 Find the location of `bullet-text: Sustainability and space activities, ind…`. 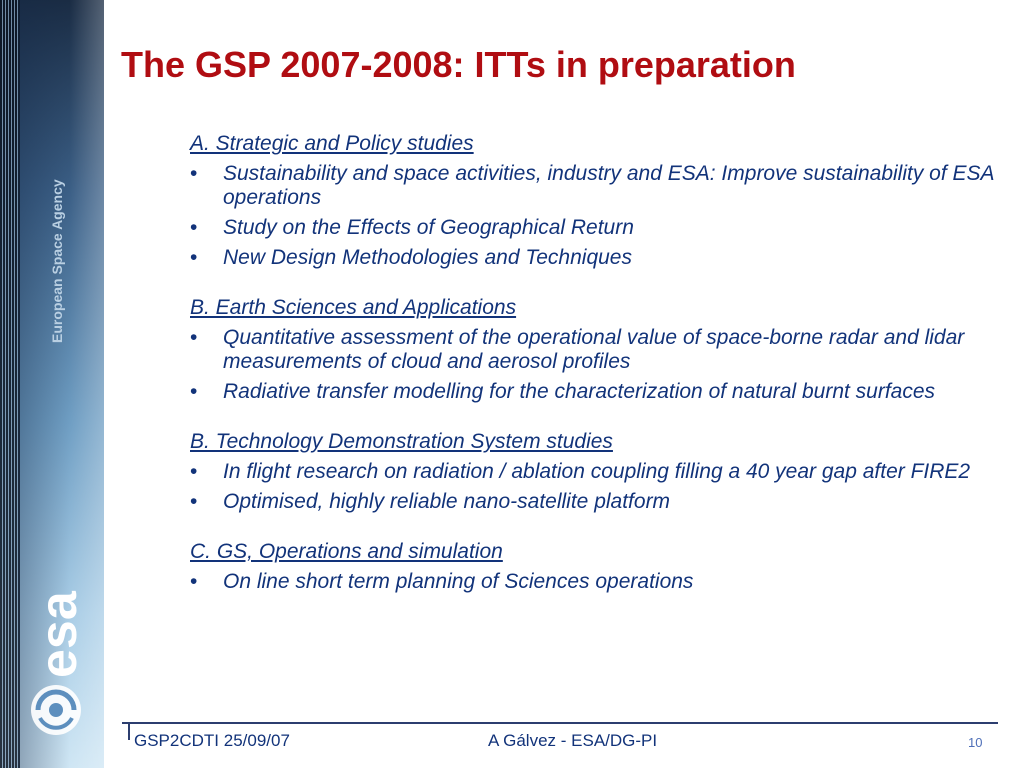

bullet-text: Sustainability and space activities, ind… is located at coordinates (608, 185).